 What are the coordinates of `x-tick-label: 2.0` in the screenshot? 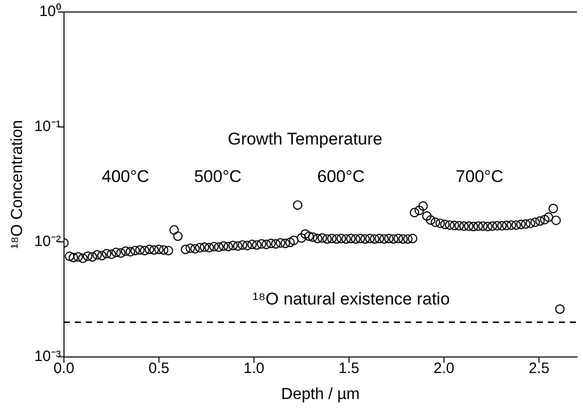 It's located at (444, 368).